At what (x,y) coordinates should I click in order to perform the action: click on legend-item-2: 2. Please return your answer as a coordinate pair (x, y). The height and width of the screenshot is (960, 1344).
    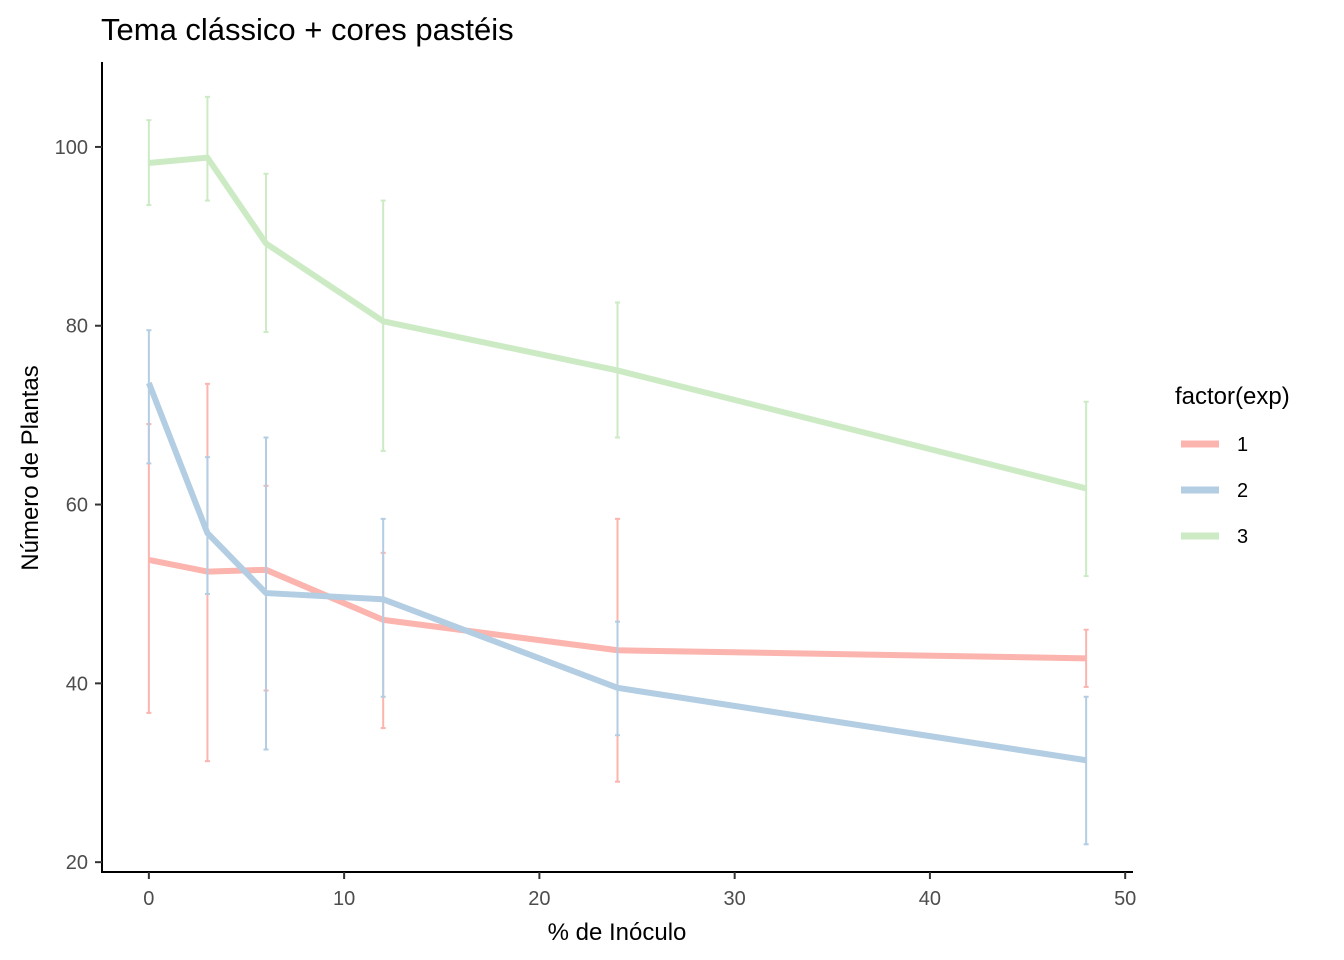
    Looking at the image, I should click on (1214, 491).